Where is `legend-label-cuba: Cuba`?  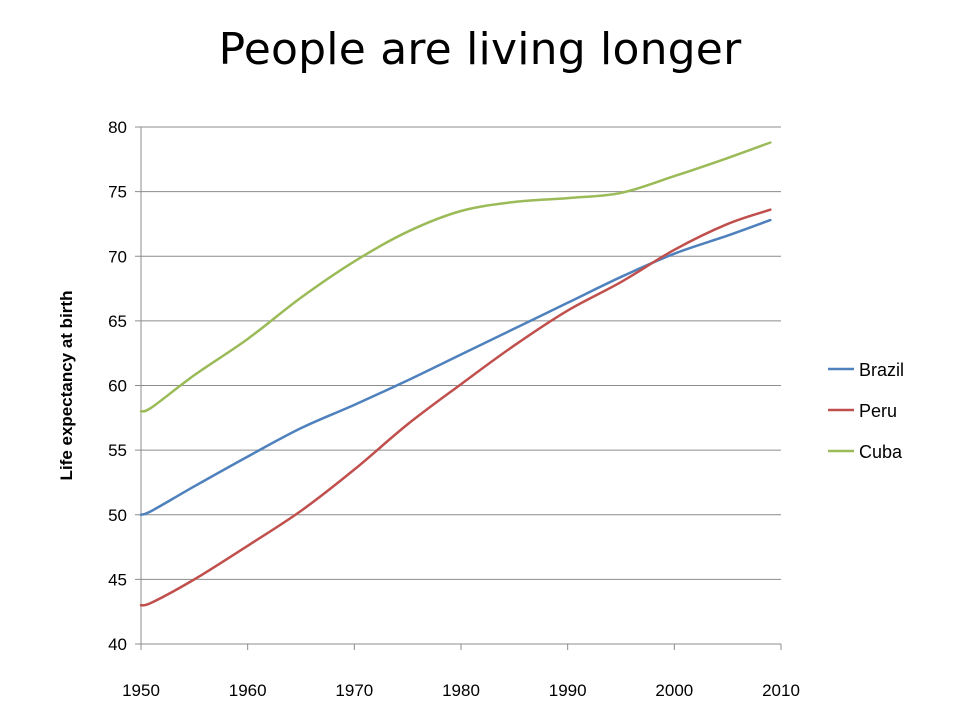
legend-label-cuba: Cuba is located at coordinates (881, 452).